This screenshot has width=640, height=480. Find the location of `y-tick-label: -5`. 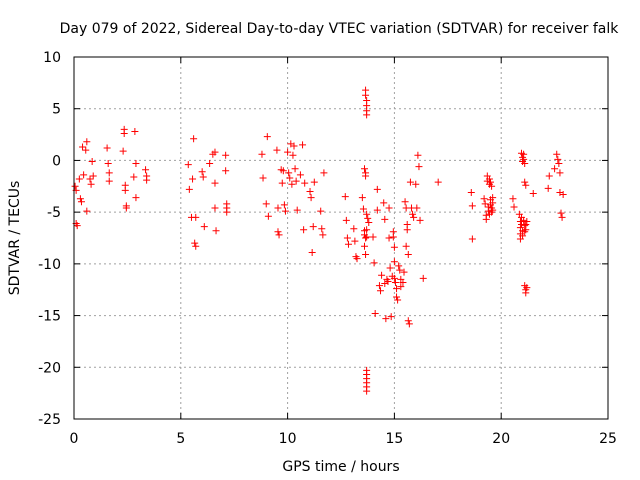

y-tick-label: -5 is located at coordinates (54, 213).